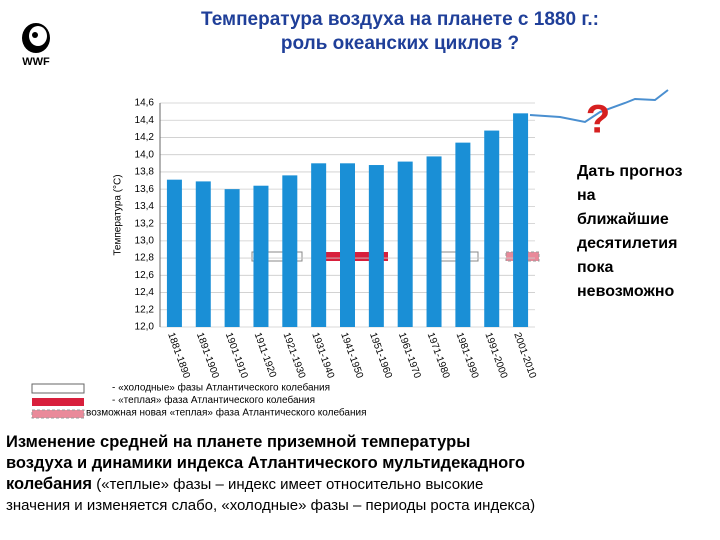 Image resolution: width=720 pixels, height=540 pixels. Describe the element at coordinates (49, 484) in the screenshot. I see `caption-bold: колебания` at that location.